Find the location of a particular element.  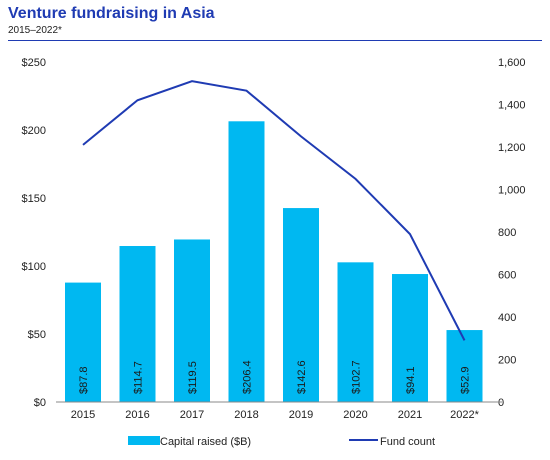

x-tick-label: 2018 is located at coordinates (246, 415).